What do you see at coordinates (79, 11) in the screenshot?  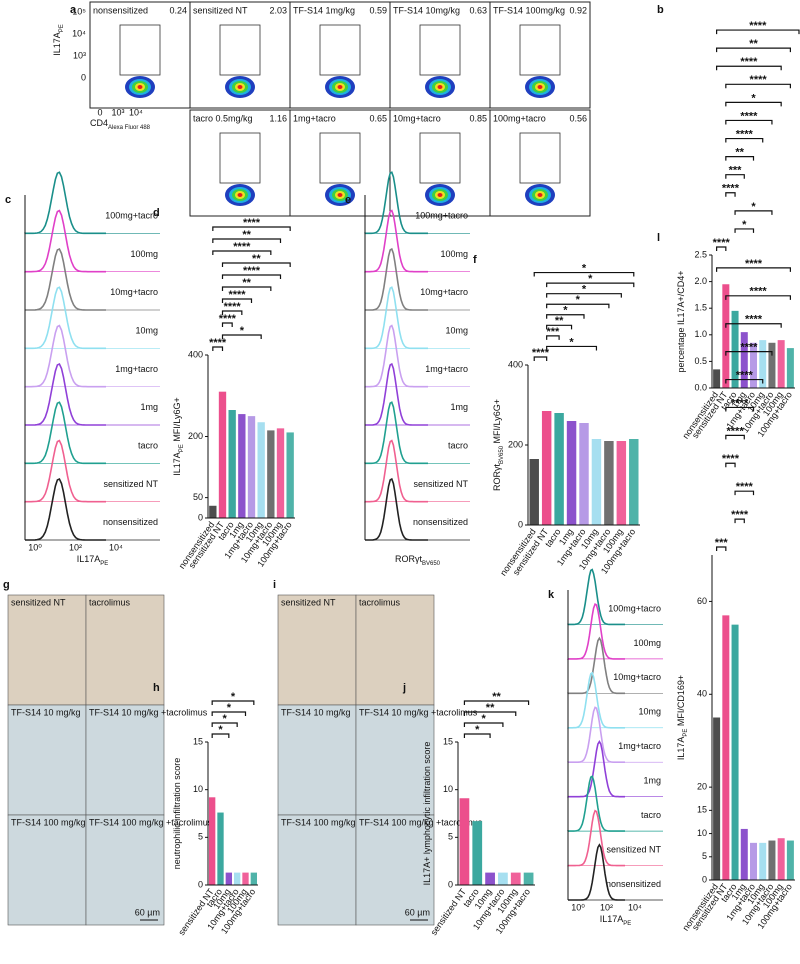 I see `tick-label: 10⁵` at bounding box center [79, 11].